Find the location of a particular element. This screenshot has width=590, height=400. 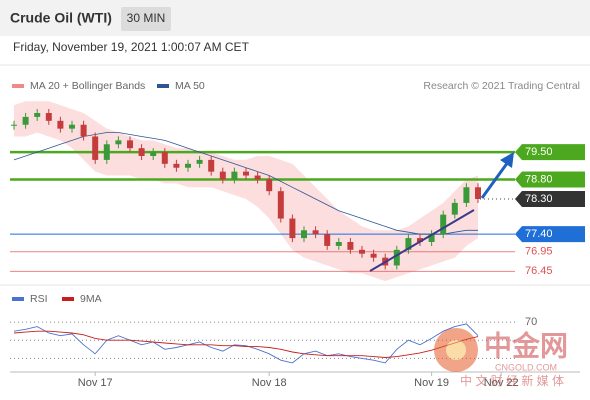

x-tick-label: Nov 18 is located at coordinates (269, 383).